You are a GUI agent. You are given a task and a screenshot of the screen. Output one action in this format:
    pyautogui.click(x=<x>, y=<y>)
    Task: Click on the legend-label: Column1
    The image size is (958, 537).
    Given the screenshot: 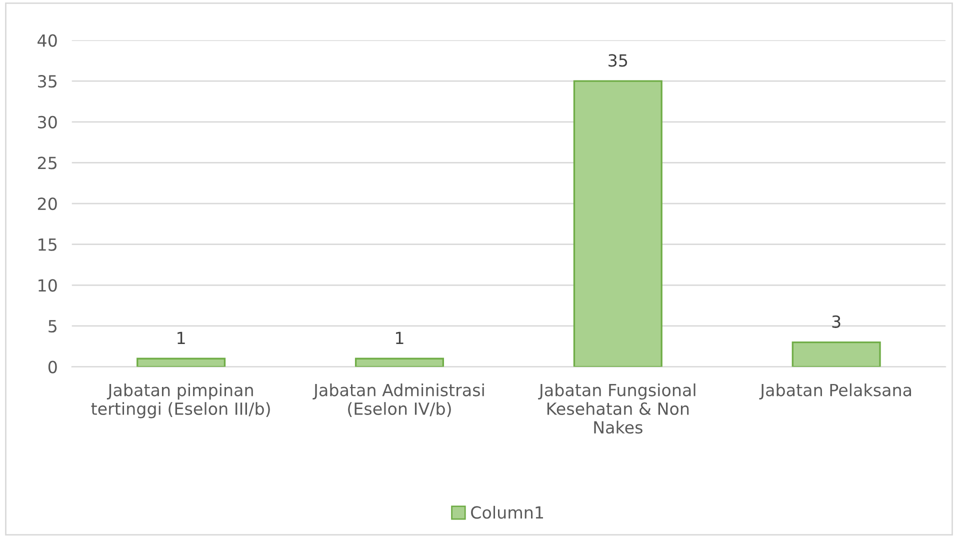 What is the action you would take?
    pyautogui.click(x=507, y=512)
    